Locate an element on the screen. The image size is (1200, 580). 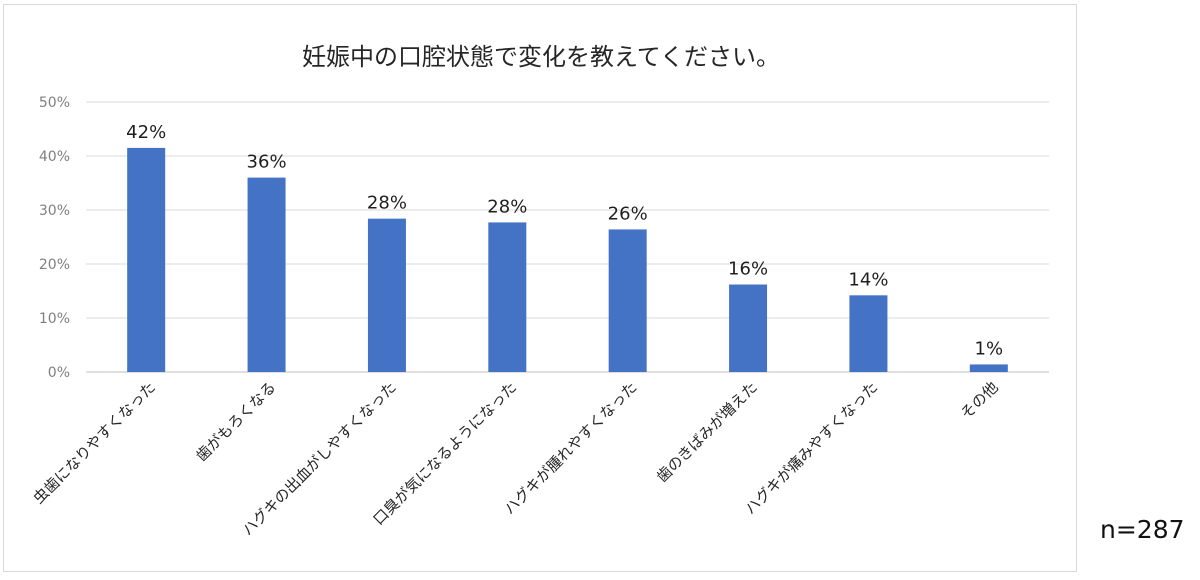
category-label: 歯がもろくなる is located at coordinates (235, 421).